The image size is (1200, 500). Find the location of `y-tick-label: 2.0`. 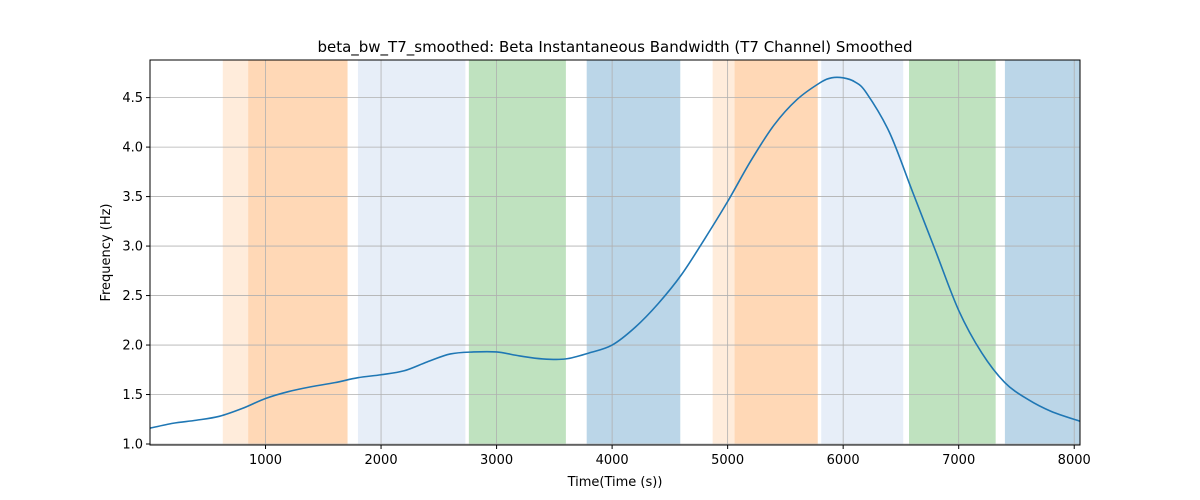

y-tick-label: 2.0 is located at coordinates (132, 346).